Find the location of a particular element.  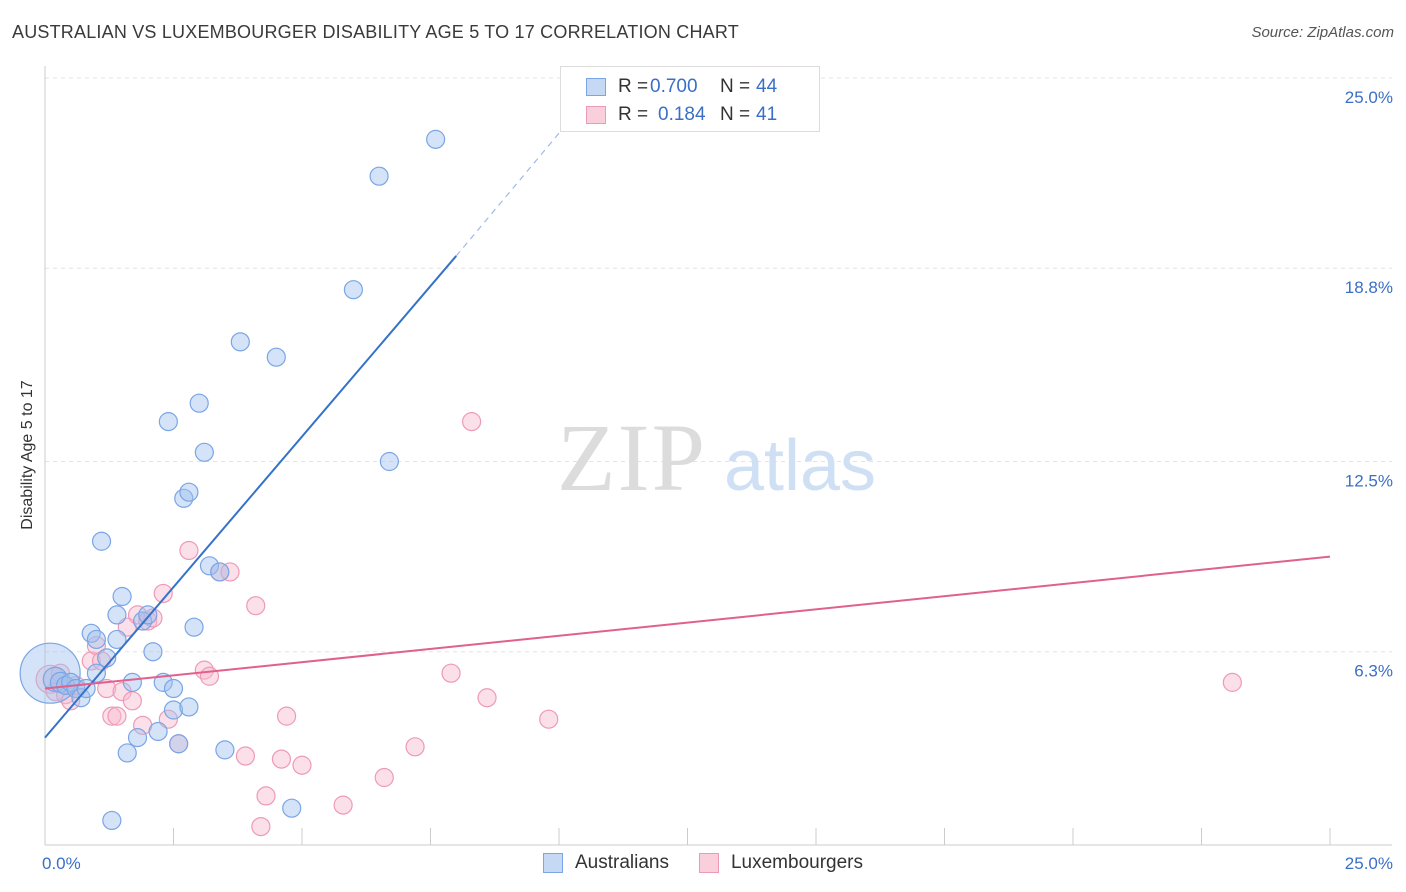

luxembourgers-trend-line is located at coordinates (687, 622).